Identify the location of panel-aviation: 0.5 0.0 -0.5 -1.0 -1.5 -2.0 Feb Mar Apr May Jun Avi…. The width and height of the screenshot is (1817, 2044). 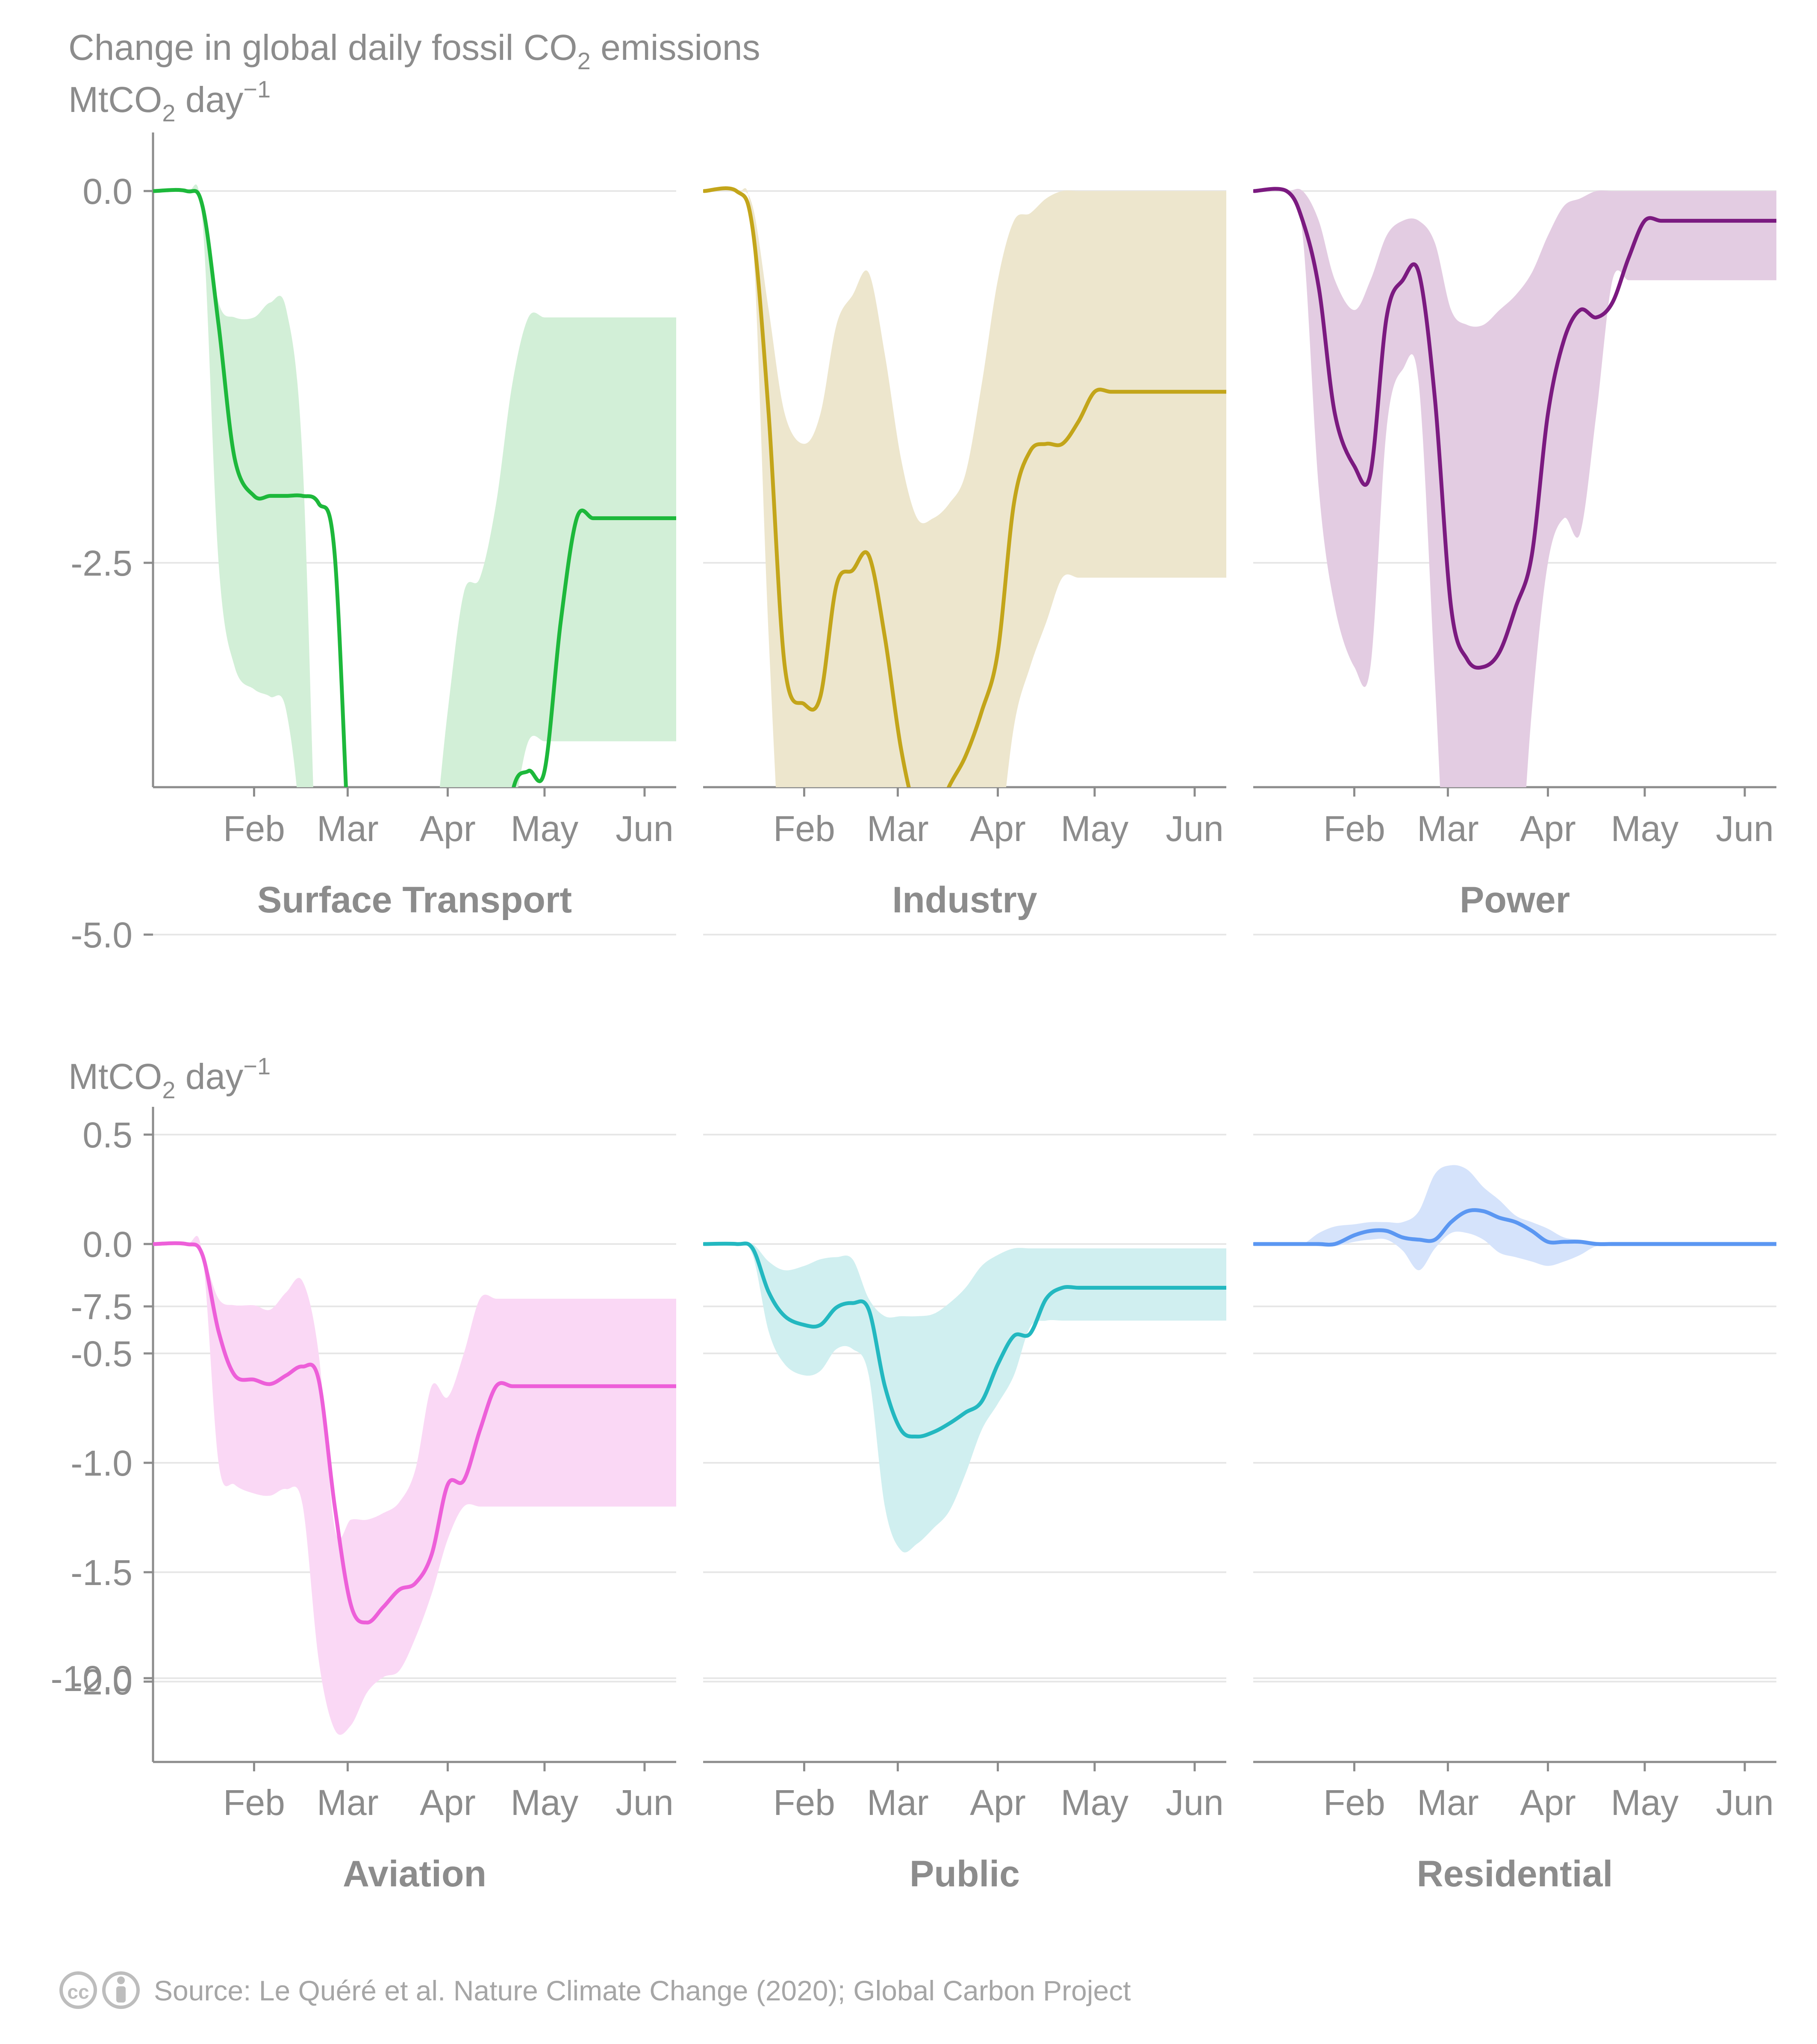
(373, 1500).